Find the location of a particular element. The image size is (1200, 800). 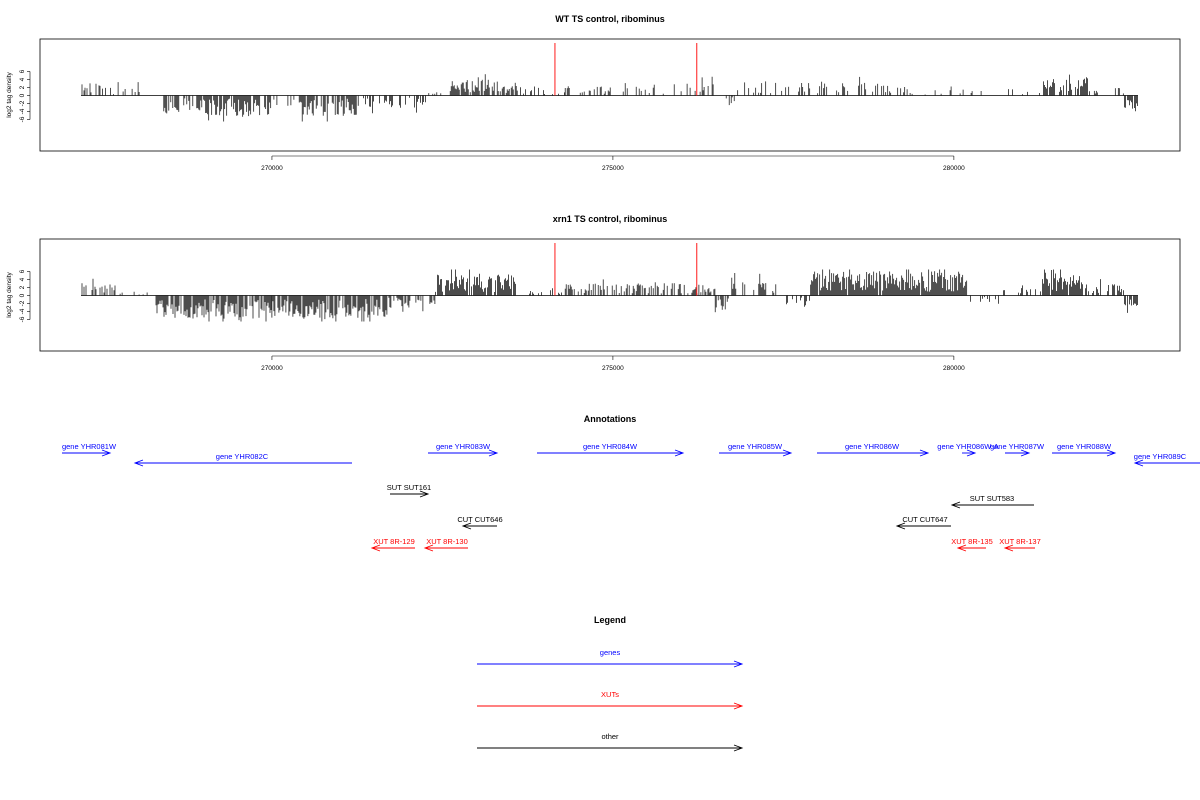

panel-title: xrn1 TS control, ribominus is located at coordinates (610, 219).